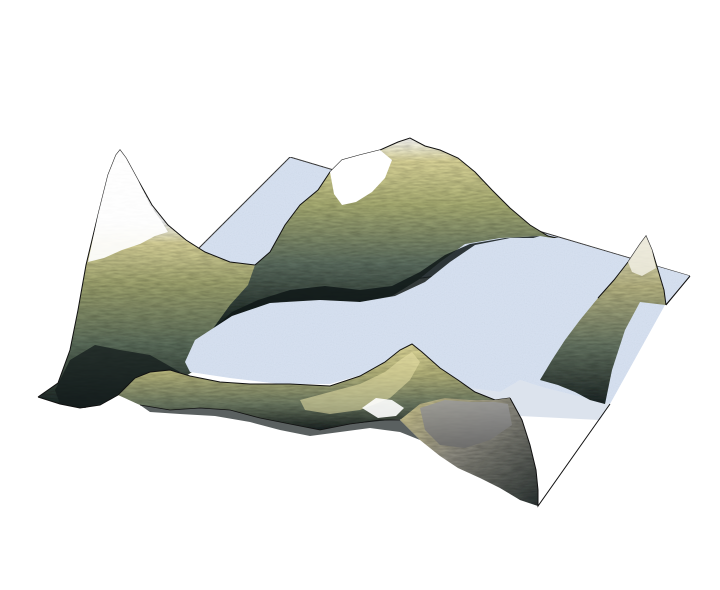  What do you see at coordinates (466, 424) in the screenshot?
I see `gray-rock-face` at bounding box center [466, 424].